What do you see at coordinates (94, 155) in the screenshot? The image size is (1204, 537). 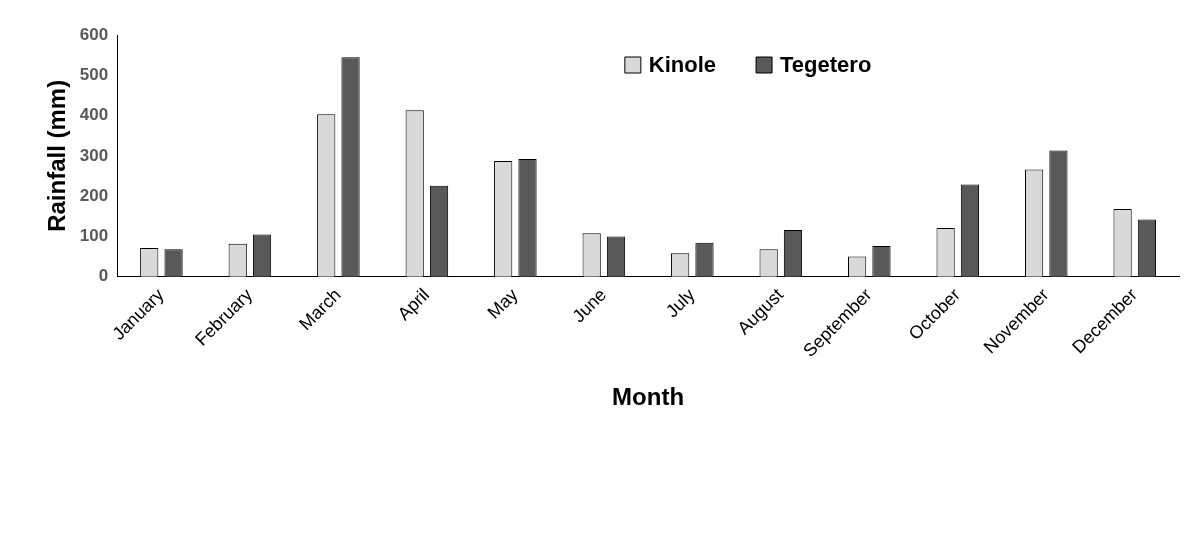 I see `y-tick-label: 300` at bounding box center [94, 155].